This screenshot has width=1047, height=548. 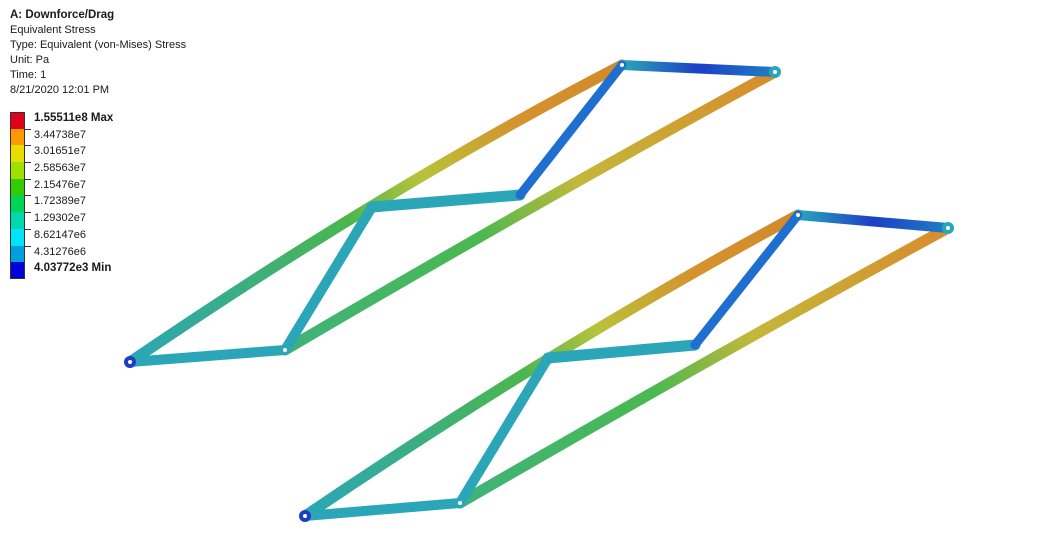 What do you see at coordinates (60, 168) in the screenshot?
I see `legend-label: 2.58563e7` at bounding box center [60, 168].